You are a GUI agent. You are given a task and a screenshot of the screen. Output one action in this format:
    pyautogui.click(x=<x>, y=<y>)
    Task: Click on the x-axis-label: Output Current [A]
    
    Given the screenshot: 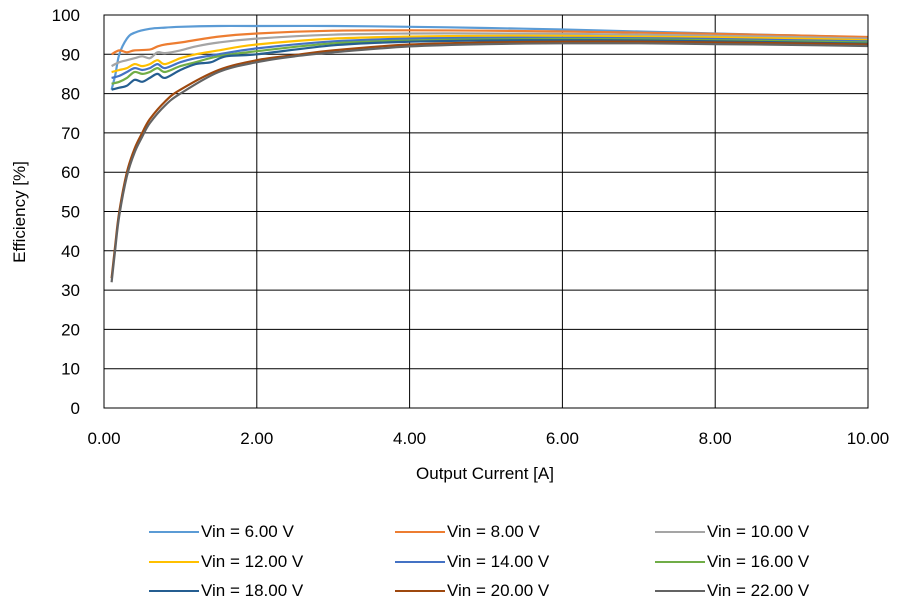 What is the action you would take?
    pyautogui.click(x=485, y=473)
    